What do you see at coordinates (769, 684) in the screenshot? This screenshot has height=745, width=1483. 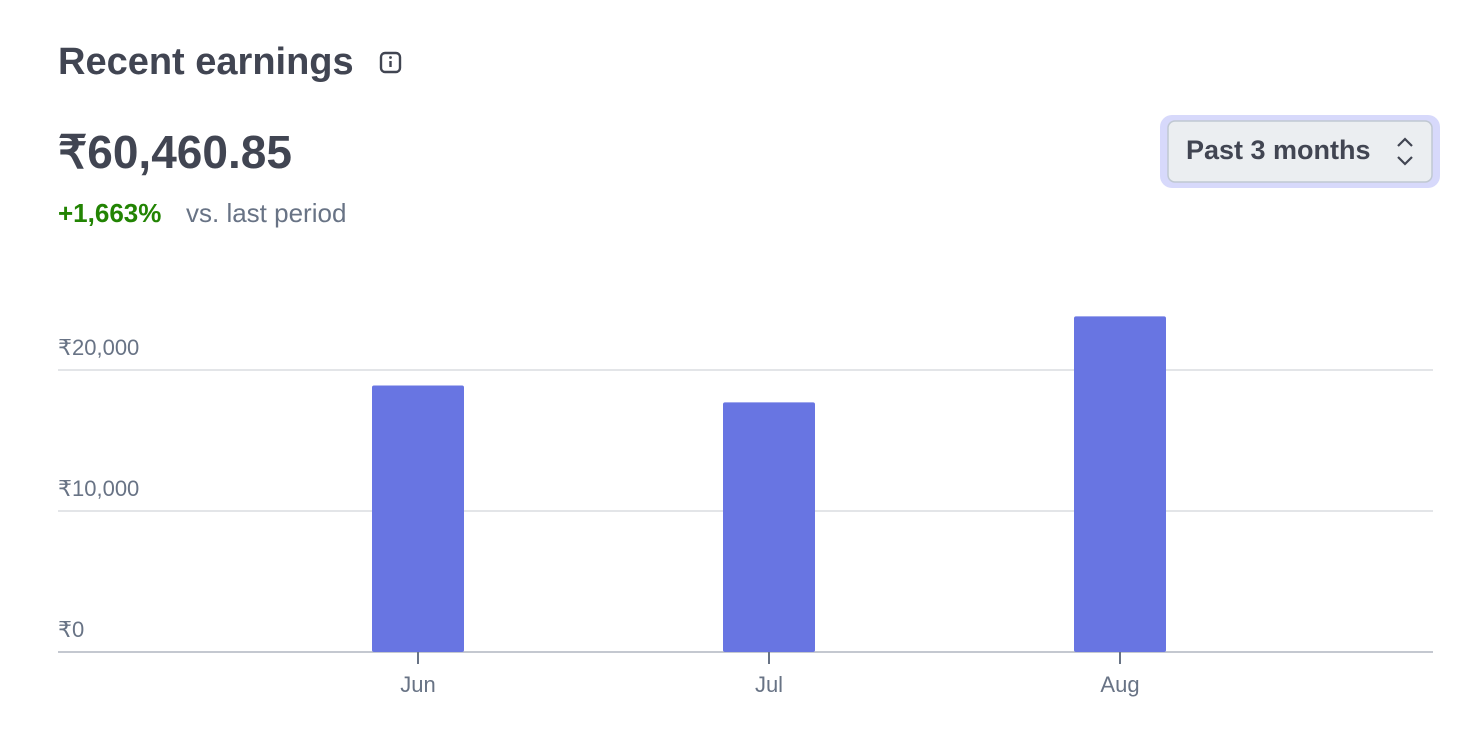 I see `x-tick-label: Jul` at bounding box center [769, 684].